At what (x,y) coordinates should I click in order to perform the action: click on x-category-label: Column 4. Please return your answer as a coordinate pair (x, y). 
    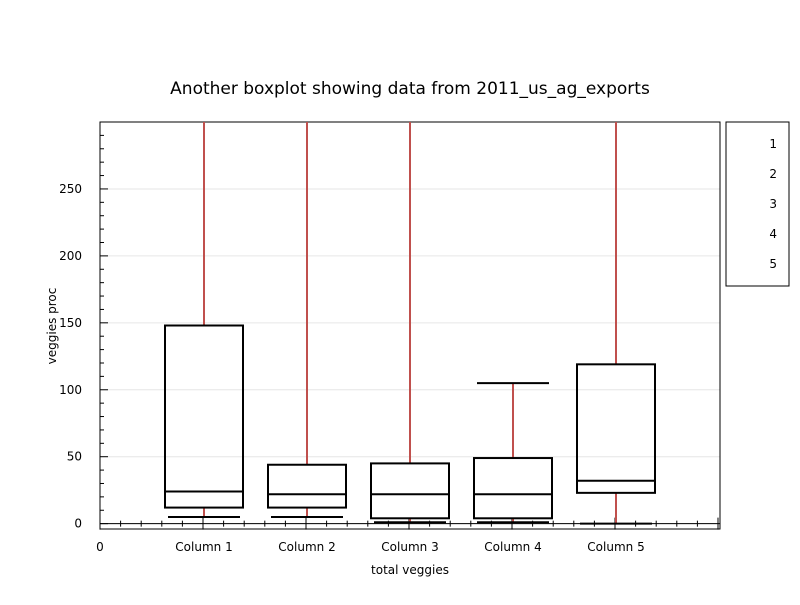
    Looking at the image, I should click on (512, 547).